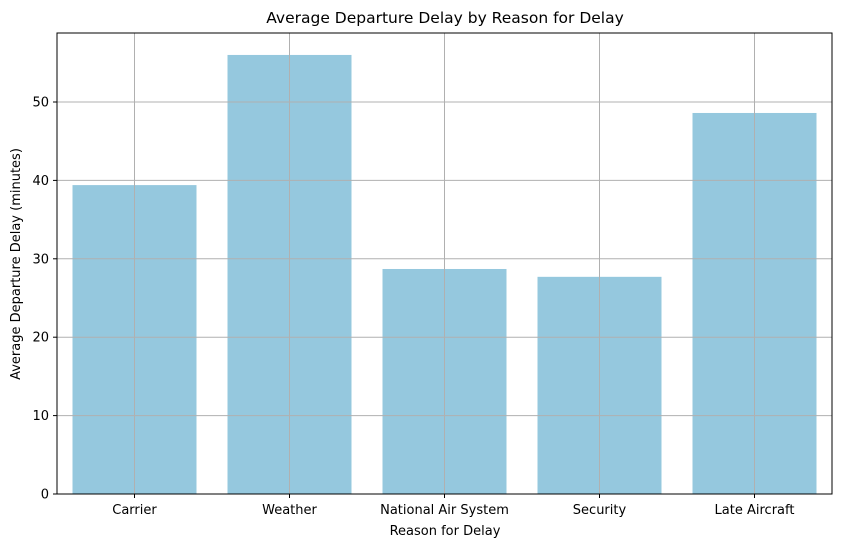  Describe the element at coordinates (134, 510) in the screenshot. I see `x-tick-label: Carrier` at that location.